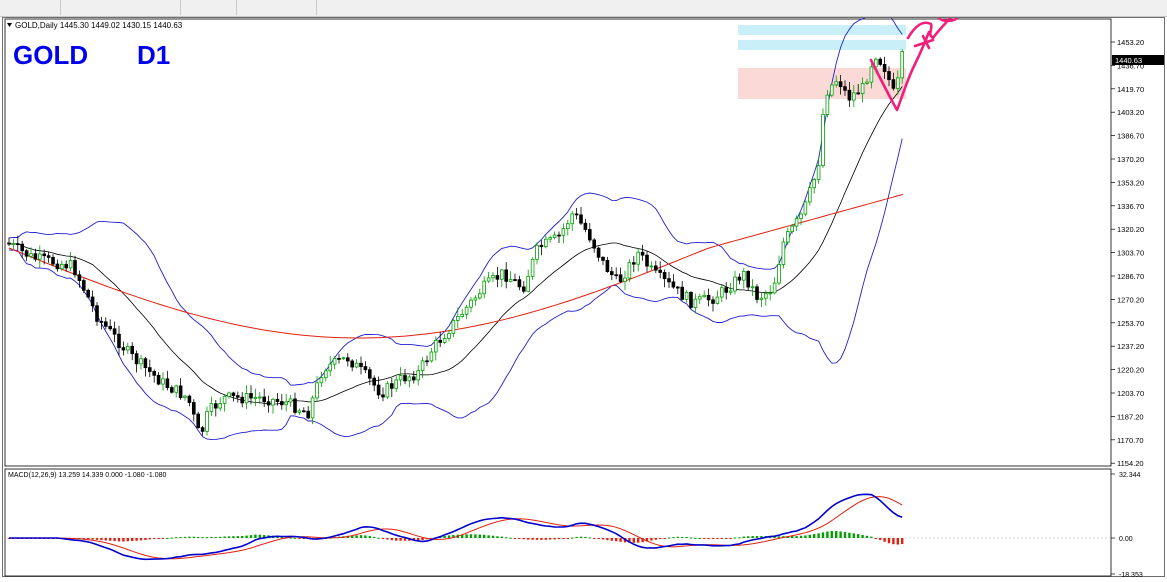 The height and width of the screenshot is (582, 1167). What do you see at coordinates (1130, 65) in the screenshot?
I see `price-tick-label: 1436.70` at bounding box center [1130, 65].